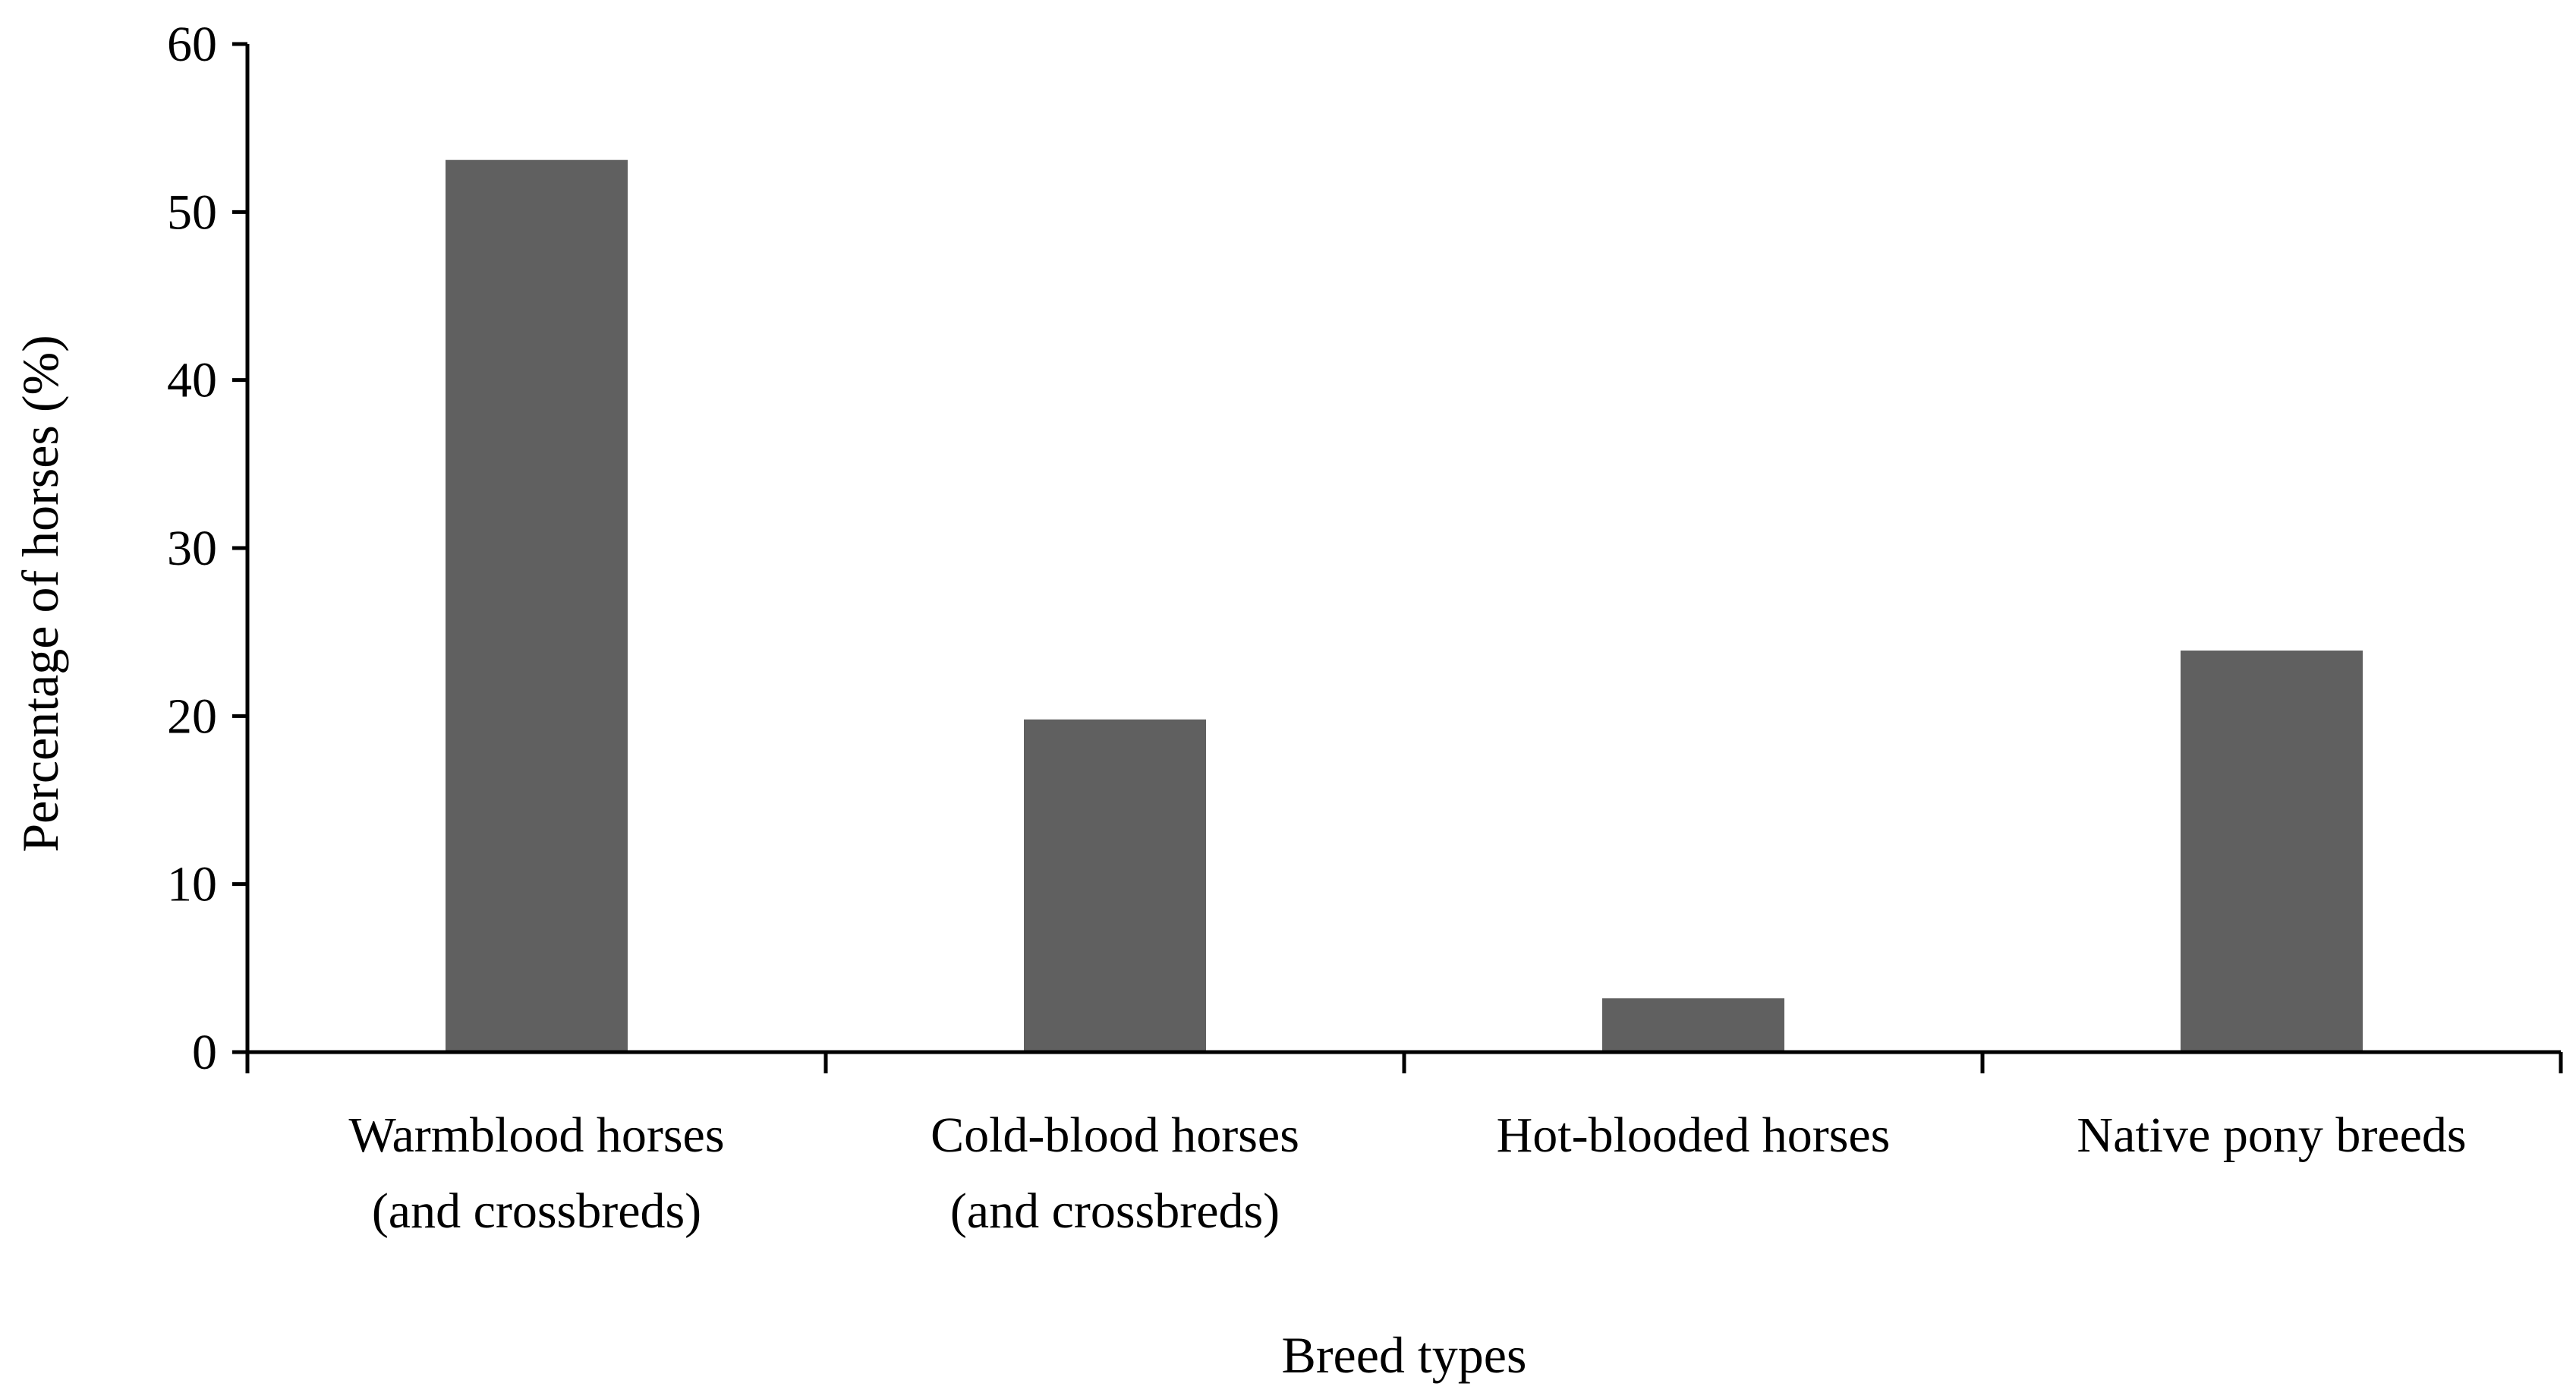 The width and height of the screenshot is (2576, 1399). I want to click on y-tick-label-5: 50, so click(192, 212).